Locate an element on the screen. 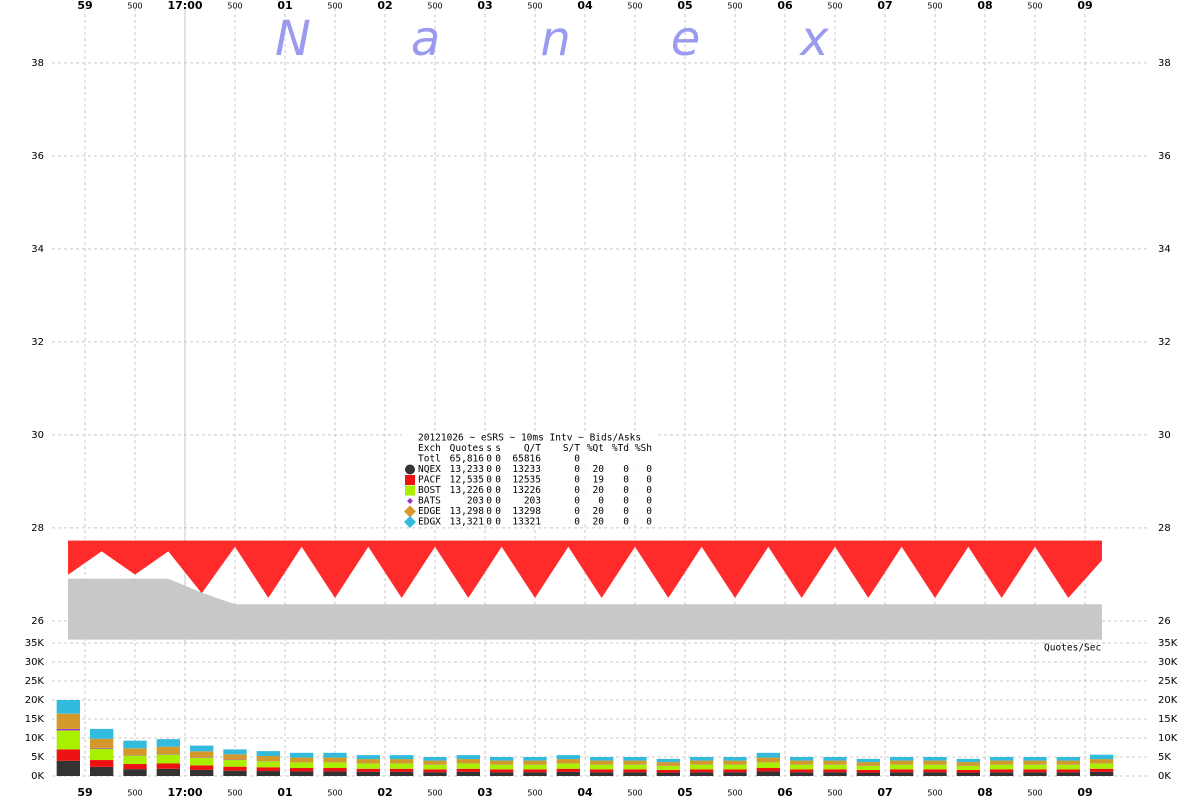 Image resolution: width=1200 pixels, height=800 pixels. y-tick-label-right: 35K is located at coordinates (1168, 643).